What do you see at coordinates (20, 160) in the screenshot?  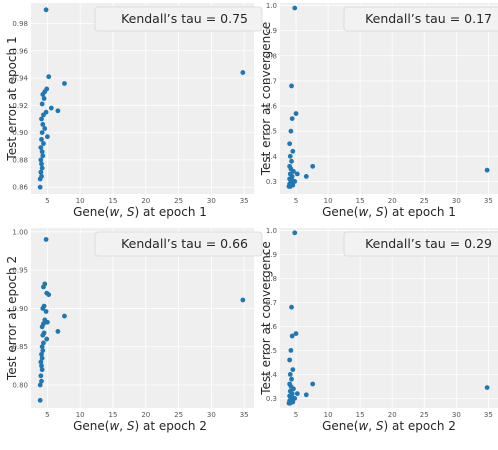 I see `y-tick-label: 0.88` at bounding box center [20, 160].